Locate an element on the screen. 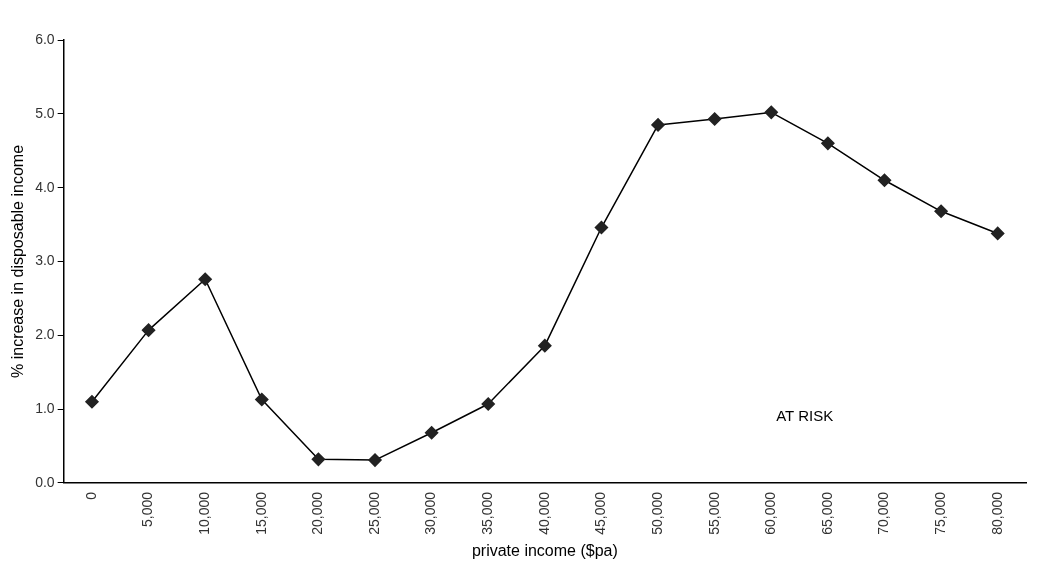 The width and height of the screenshot is (1051, 570). x-tick-label: 45,000 is located at coordinates (600, 513).